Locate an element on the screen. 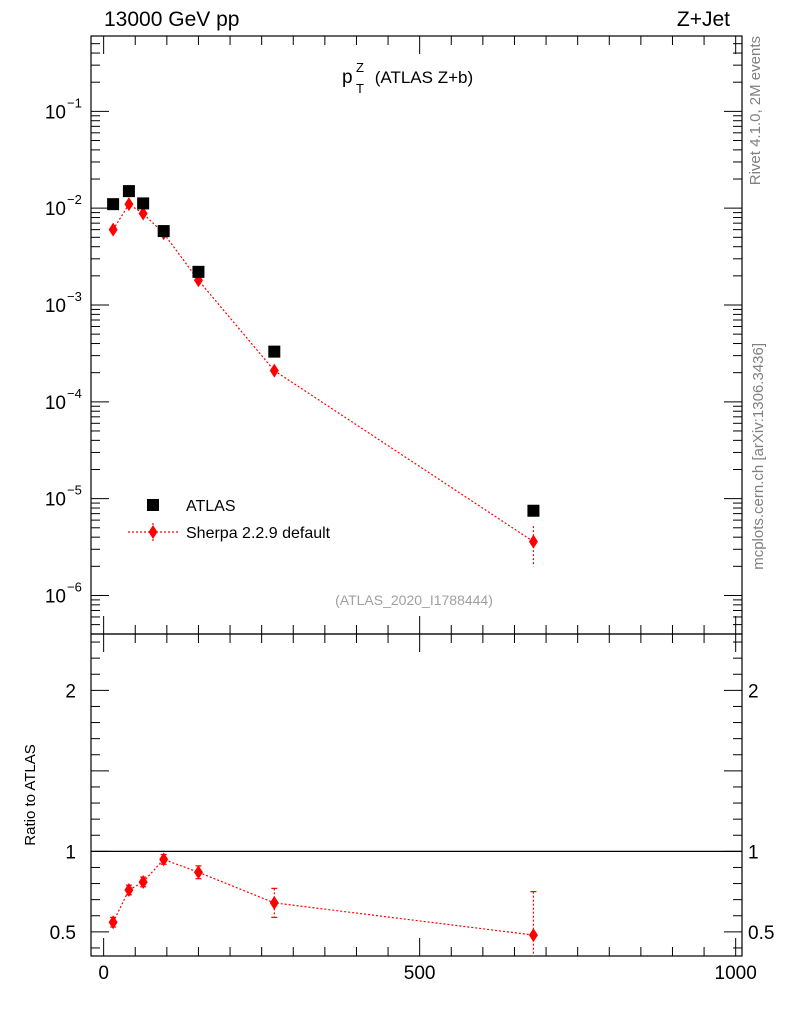 The image size is (786, 1024). legend-atlas-marker is located at coordinates (153, 505).